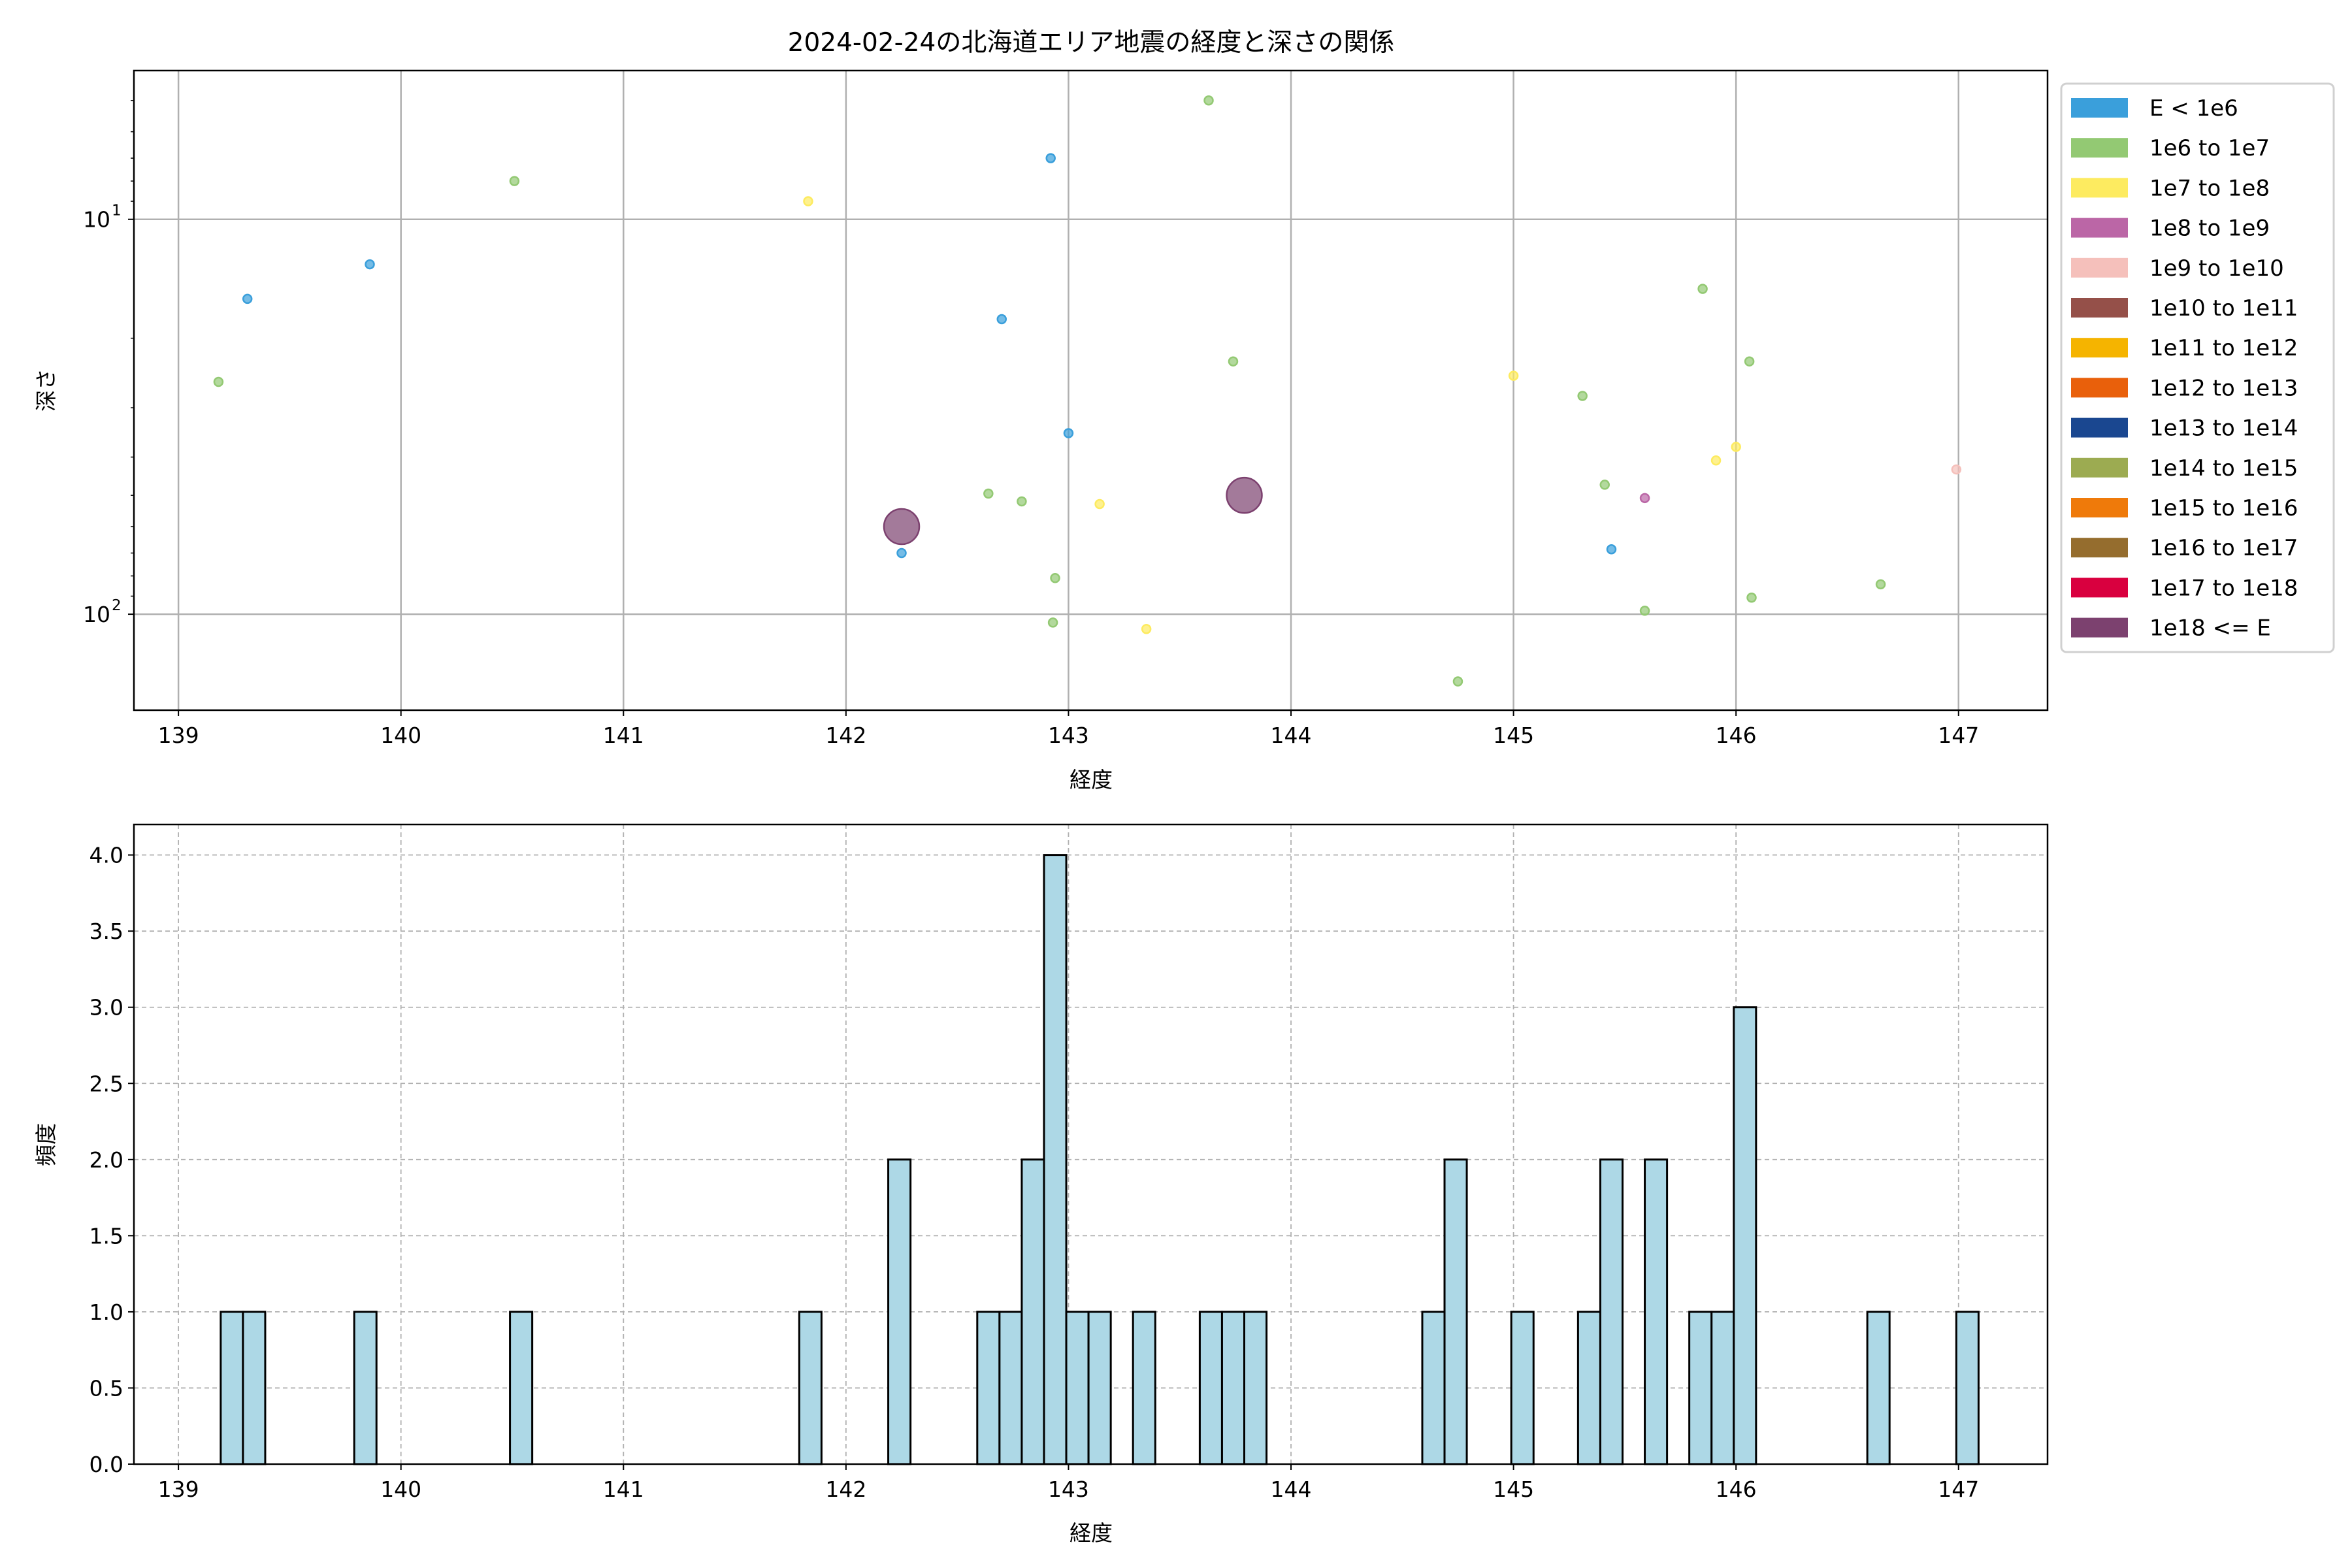  What do you see at coordinates (117, 211) in the screenshot?
I see `y-tick-exponent: 1` at bounding box center [117, 211].